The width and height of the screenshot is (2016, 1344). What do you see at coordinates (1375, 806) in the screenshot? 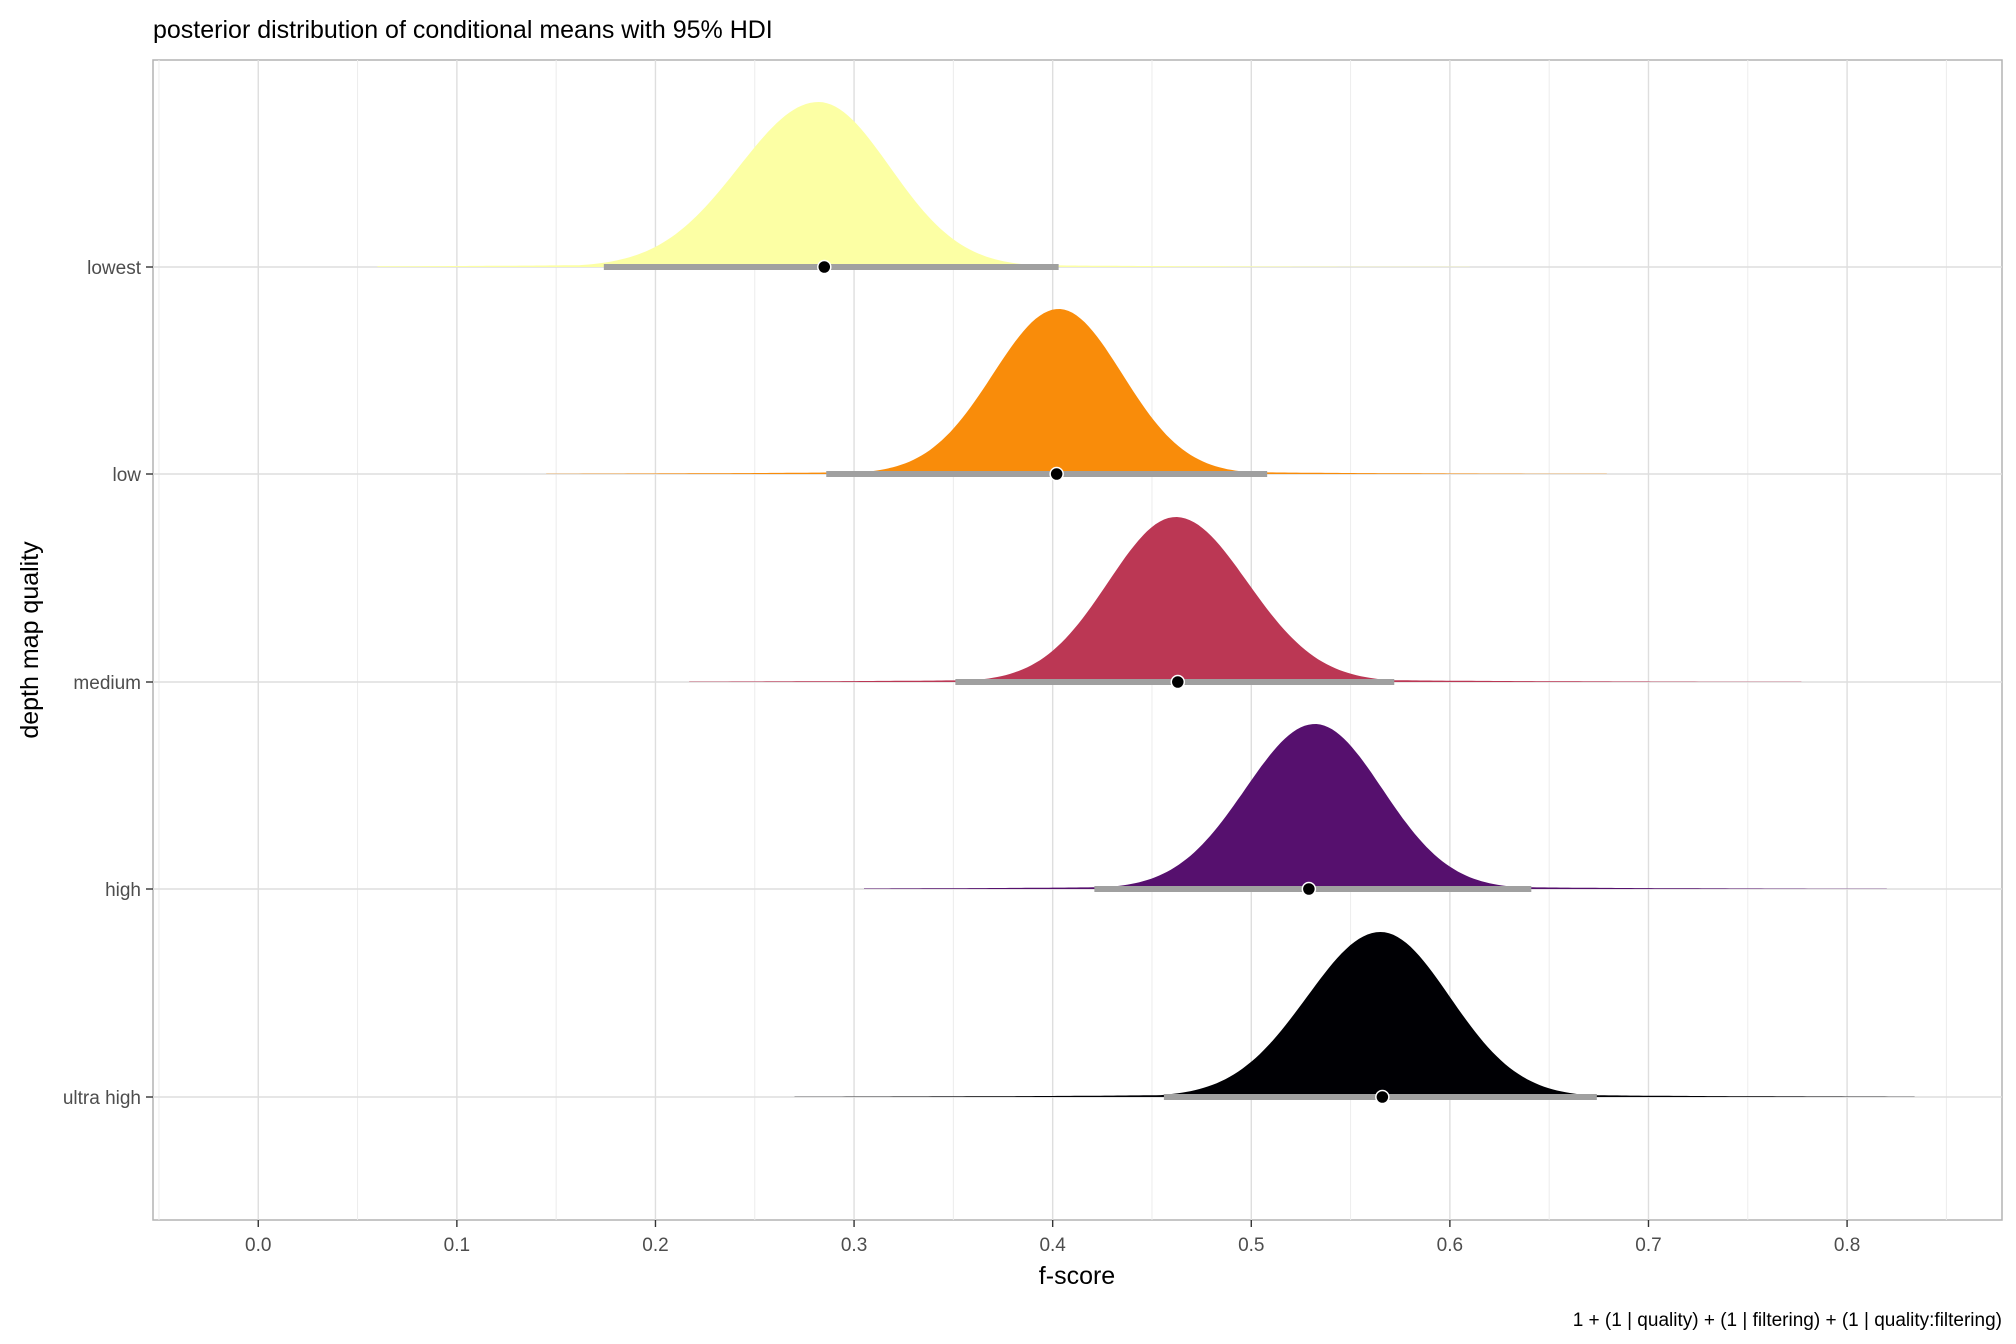
I see `density-ridge-high` at bounding box center [1375, 806].